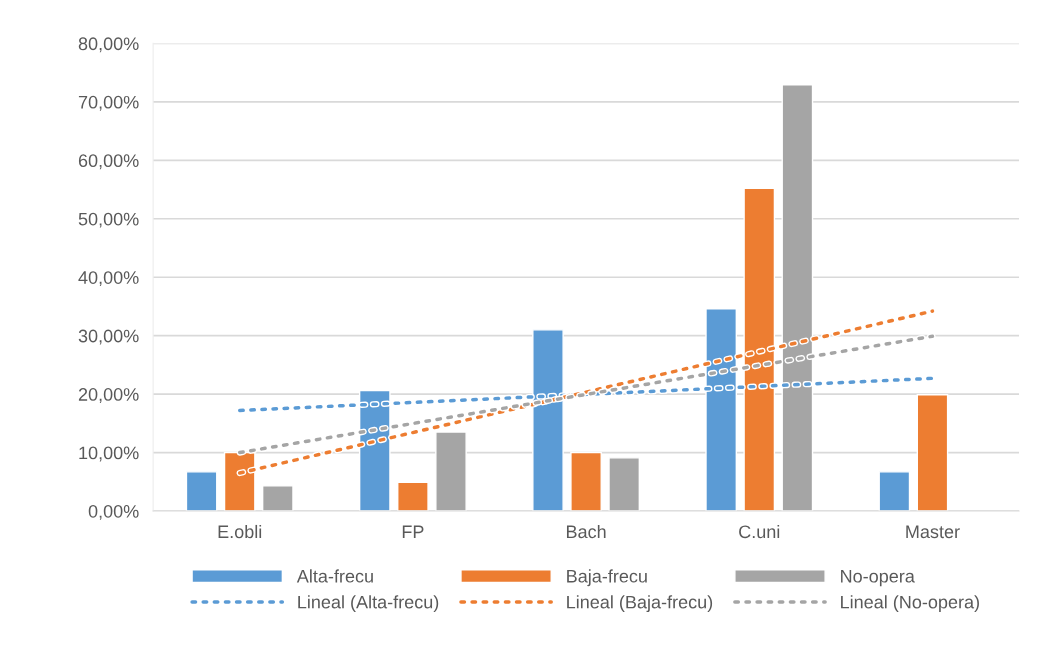 The width and height of the screenshot is (1056, 668). What do you see at coordinates (108, 103) in the screenshot?
I see `y-tick-label: 70,00%` at bounding box center [108, 103].